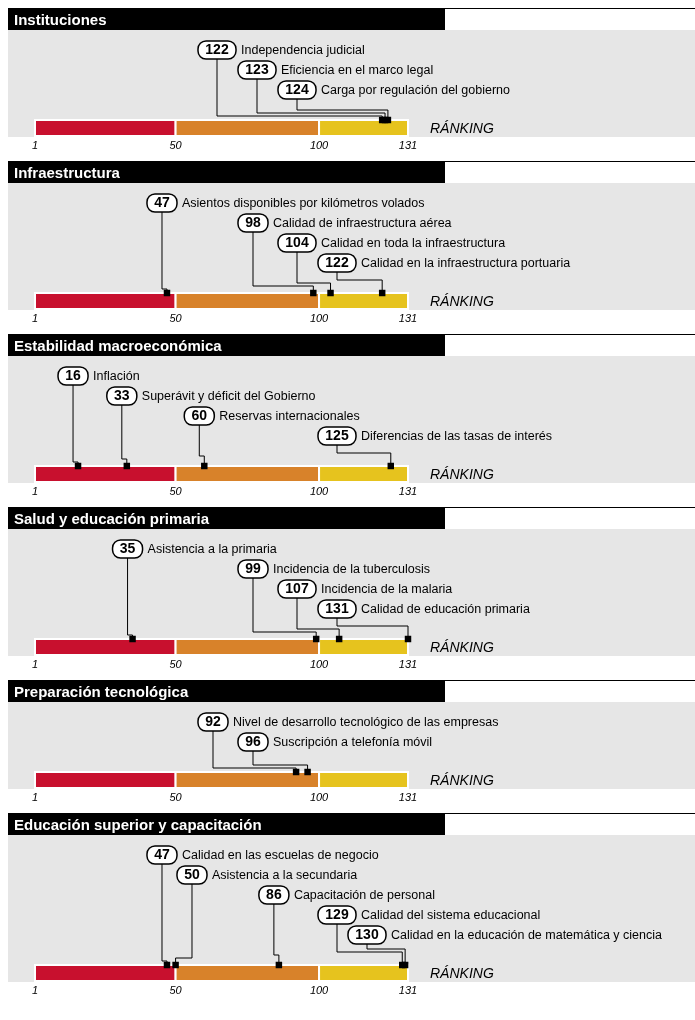 The height and width of the screenshot is (1020, 695). I want to click on category-label: Nivel de desarrollo tecnológico de las empresas, so click(366, 722).